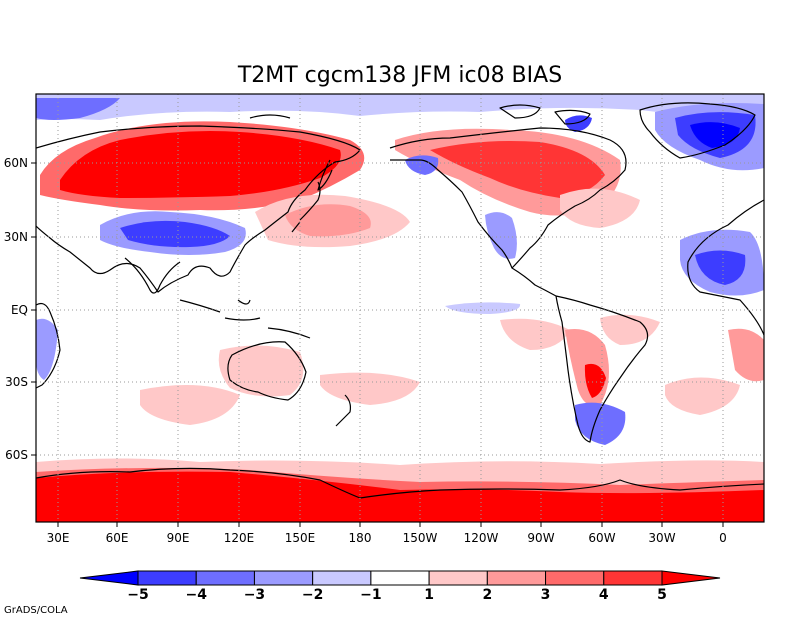 The image size is (800, 618). I want to click on coast-greenland, so click(697, 130).